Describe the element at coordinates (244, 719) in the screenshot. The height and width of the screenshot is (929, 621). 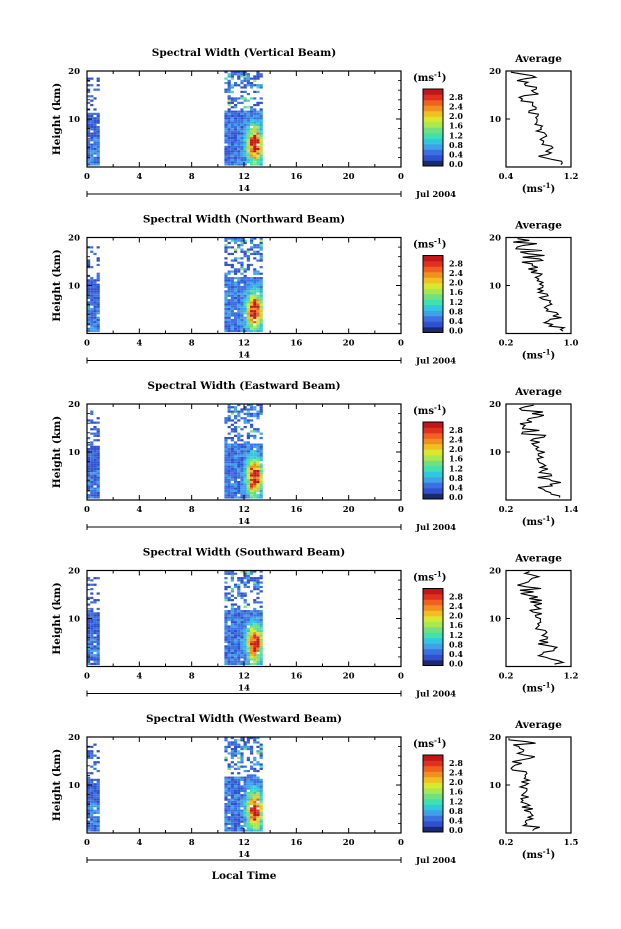
I see `panel-title: Spectral Width (Westward Beam)` at that location.